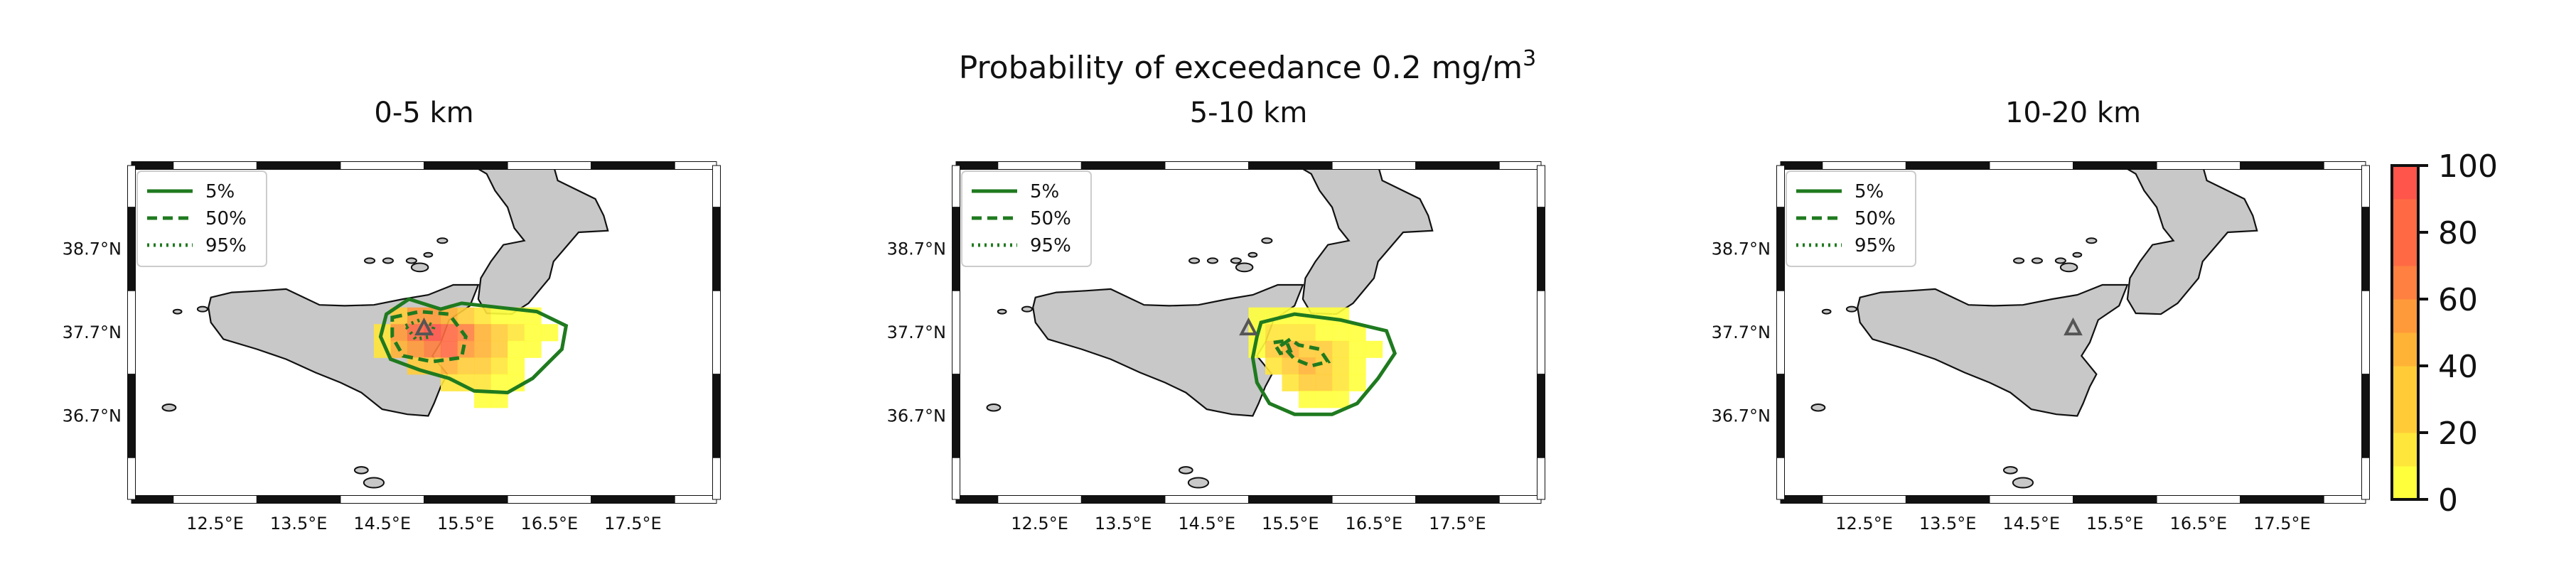 Image resolution: width=2576 pixels, height=574 pixels. Describe the element at coordinates (2458, 367) in the screenshot. I see `colorbar-tick-label: 40` at that location.